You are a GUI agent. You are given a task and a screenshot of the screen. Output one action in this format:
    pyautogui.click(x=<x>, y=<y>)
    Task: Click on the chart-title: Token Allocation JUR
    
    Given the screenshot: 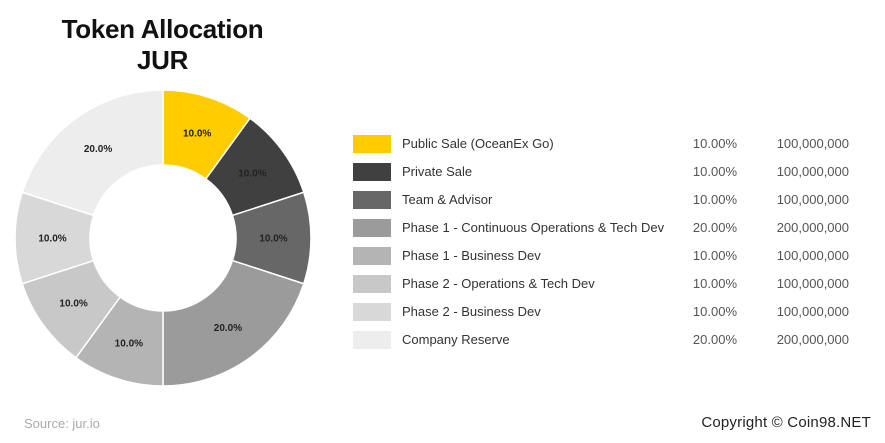 What is the action you would take?
    pyautogui.click(x=162, y=45)
    